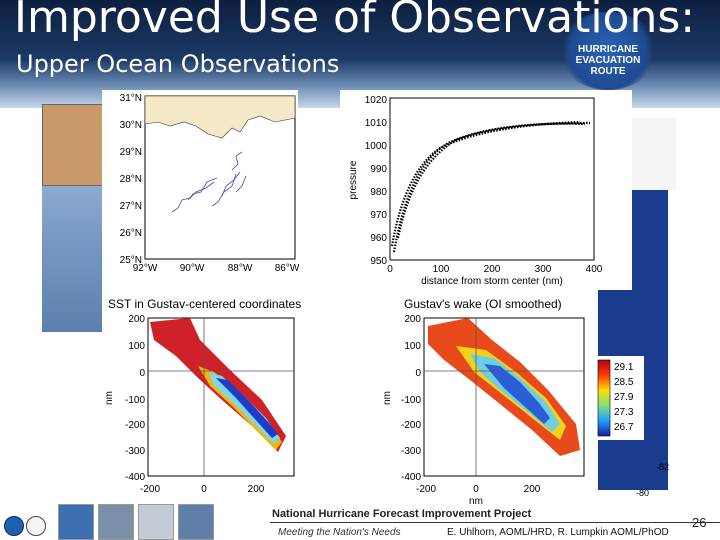 The image size is (720, 540). I want to click on agency-logo, so click(36, 526).